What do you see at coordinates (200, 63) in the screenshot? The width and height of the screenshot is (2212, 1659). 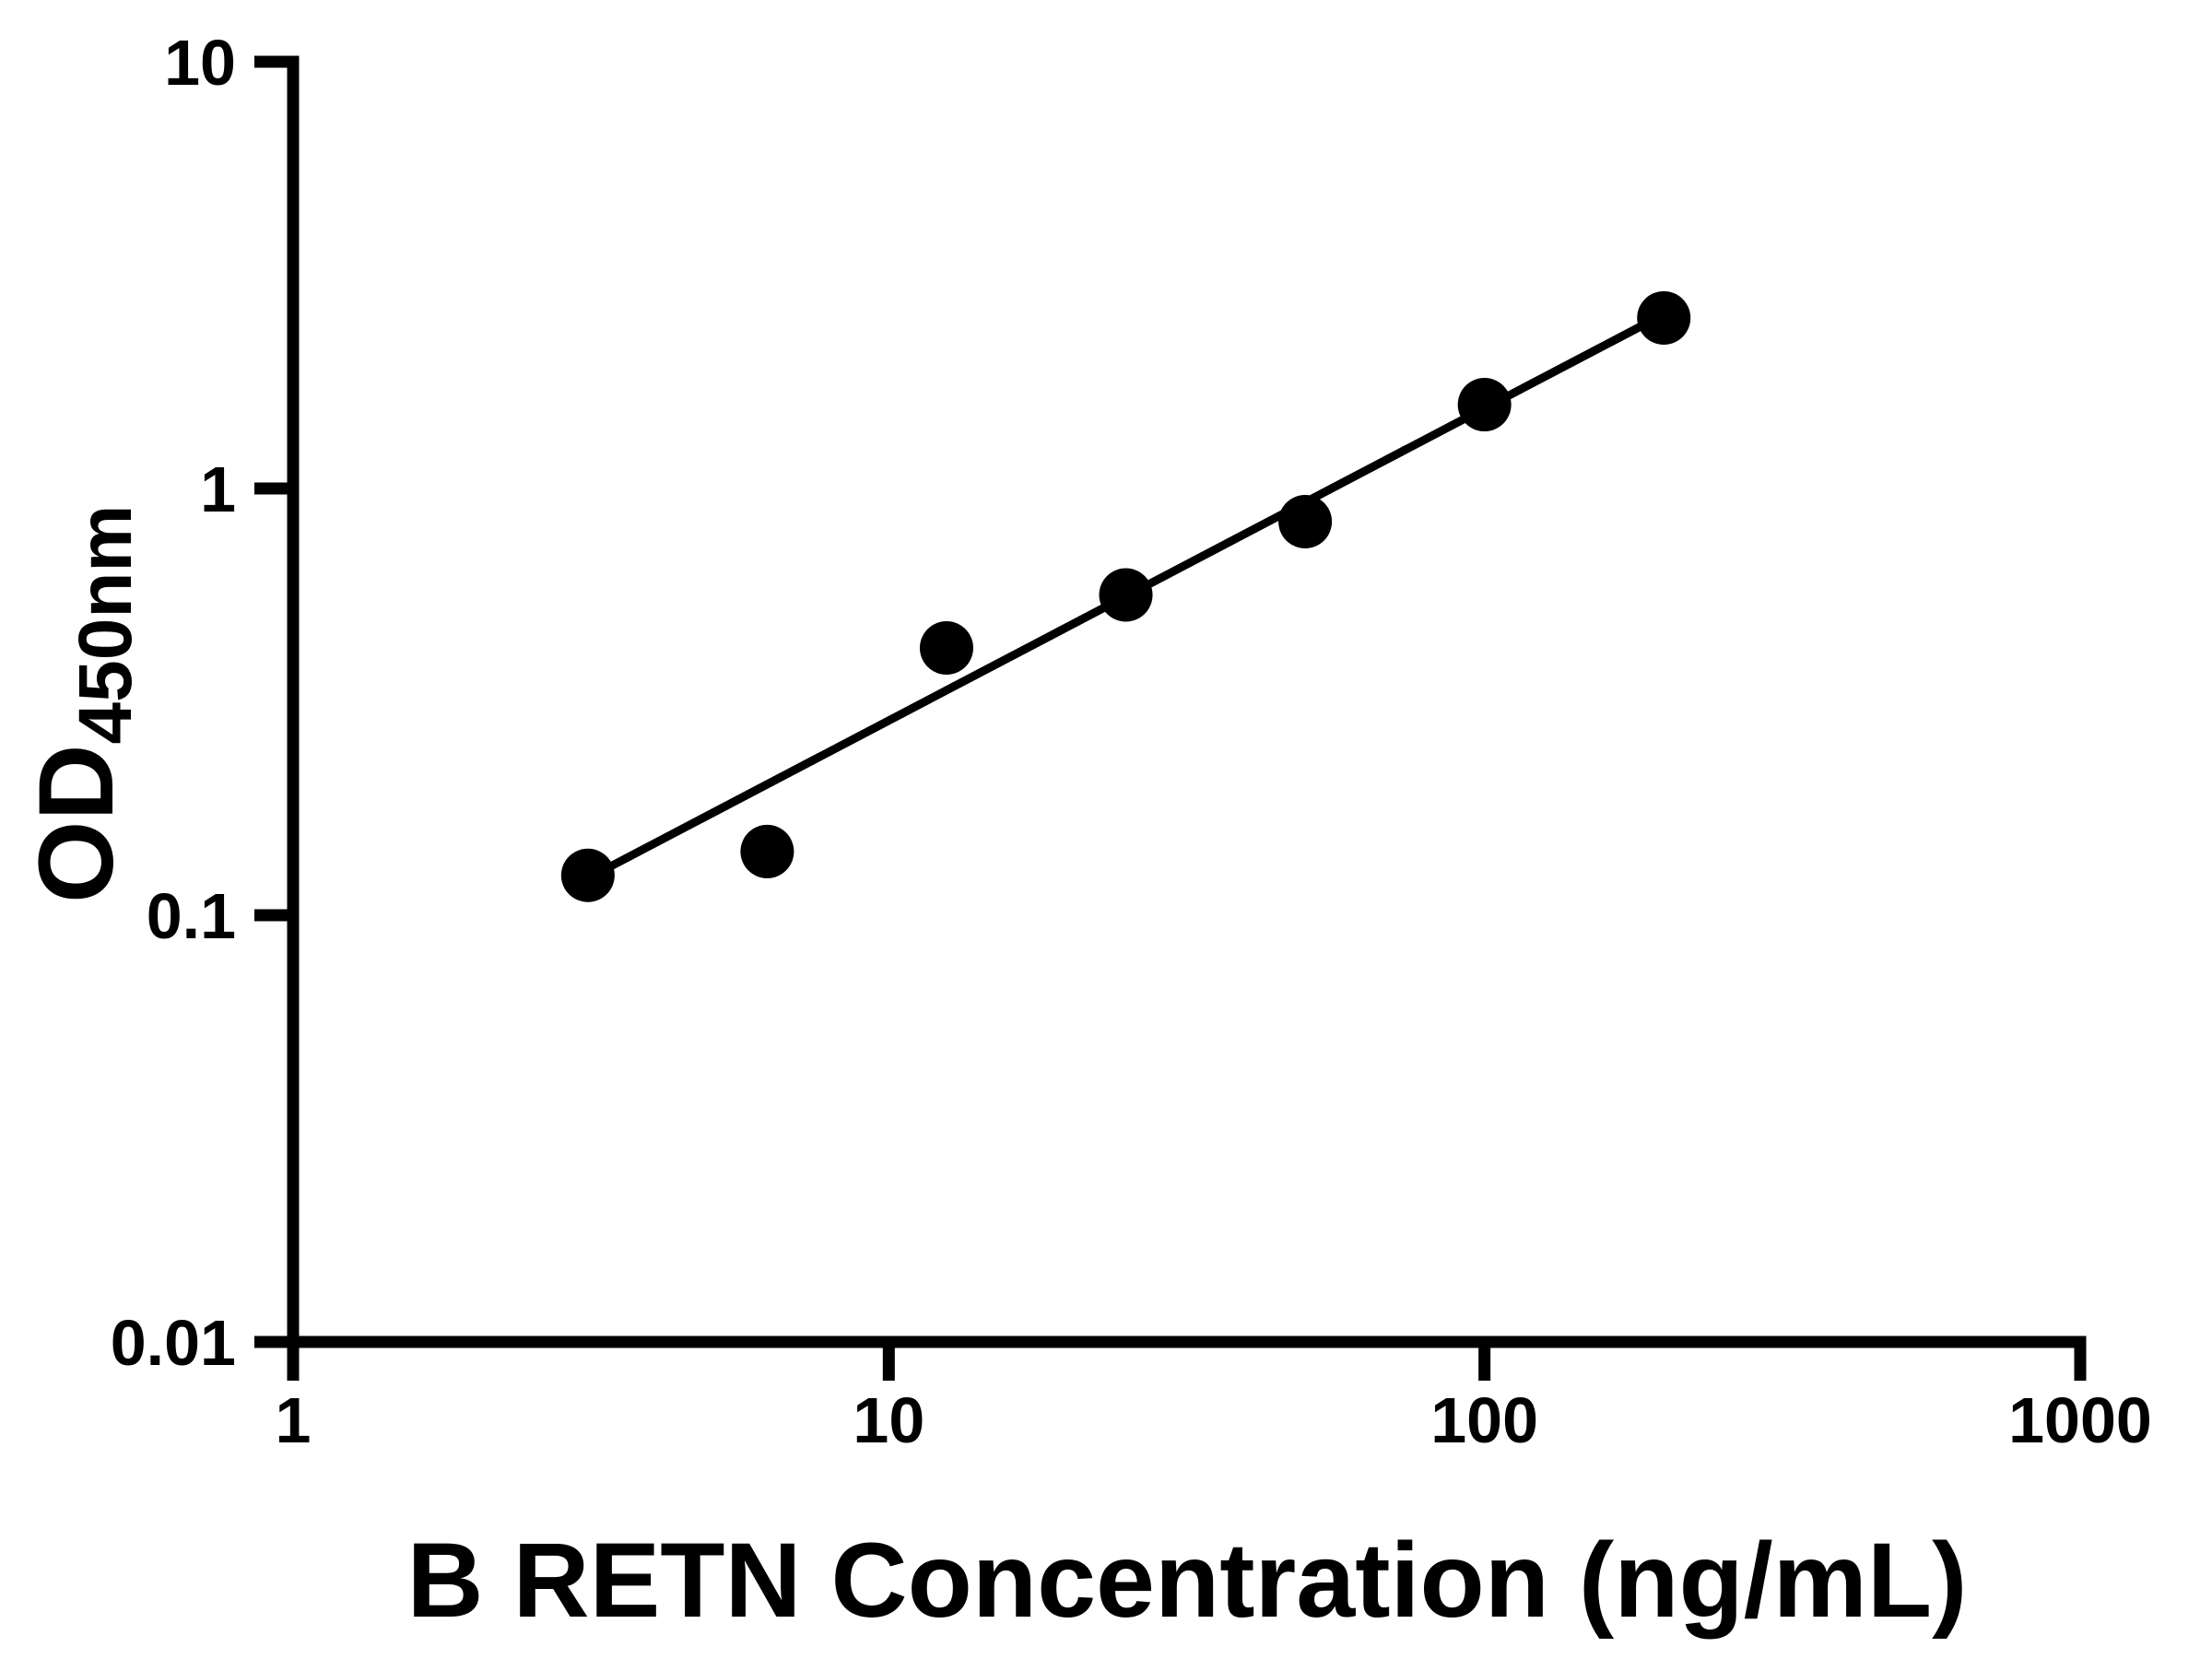 I see `y-tick-label: 10` at bounding box center [200, 63].